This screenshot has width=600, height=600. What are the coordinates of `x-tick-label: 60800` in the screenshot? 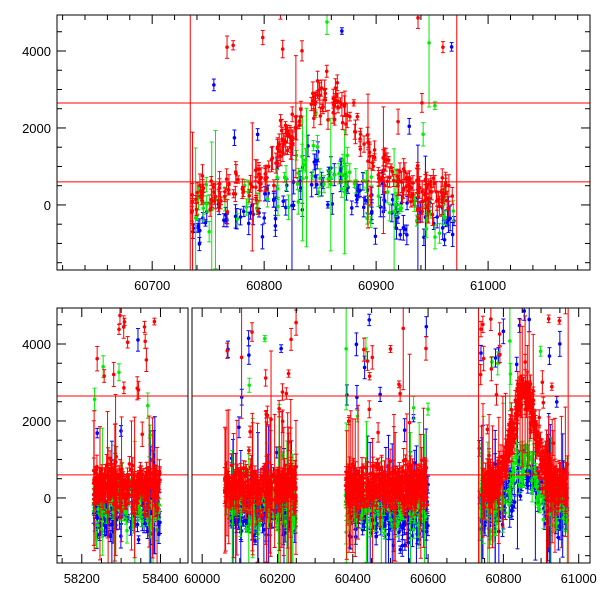 It's located at (264, 285).